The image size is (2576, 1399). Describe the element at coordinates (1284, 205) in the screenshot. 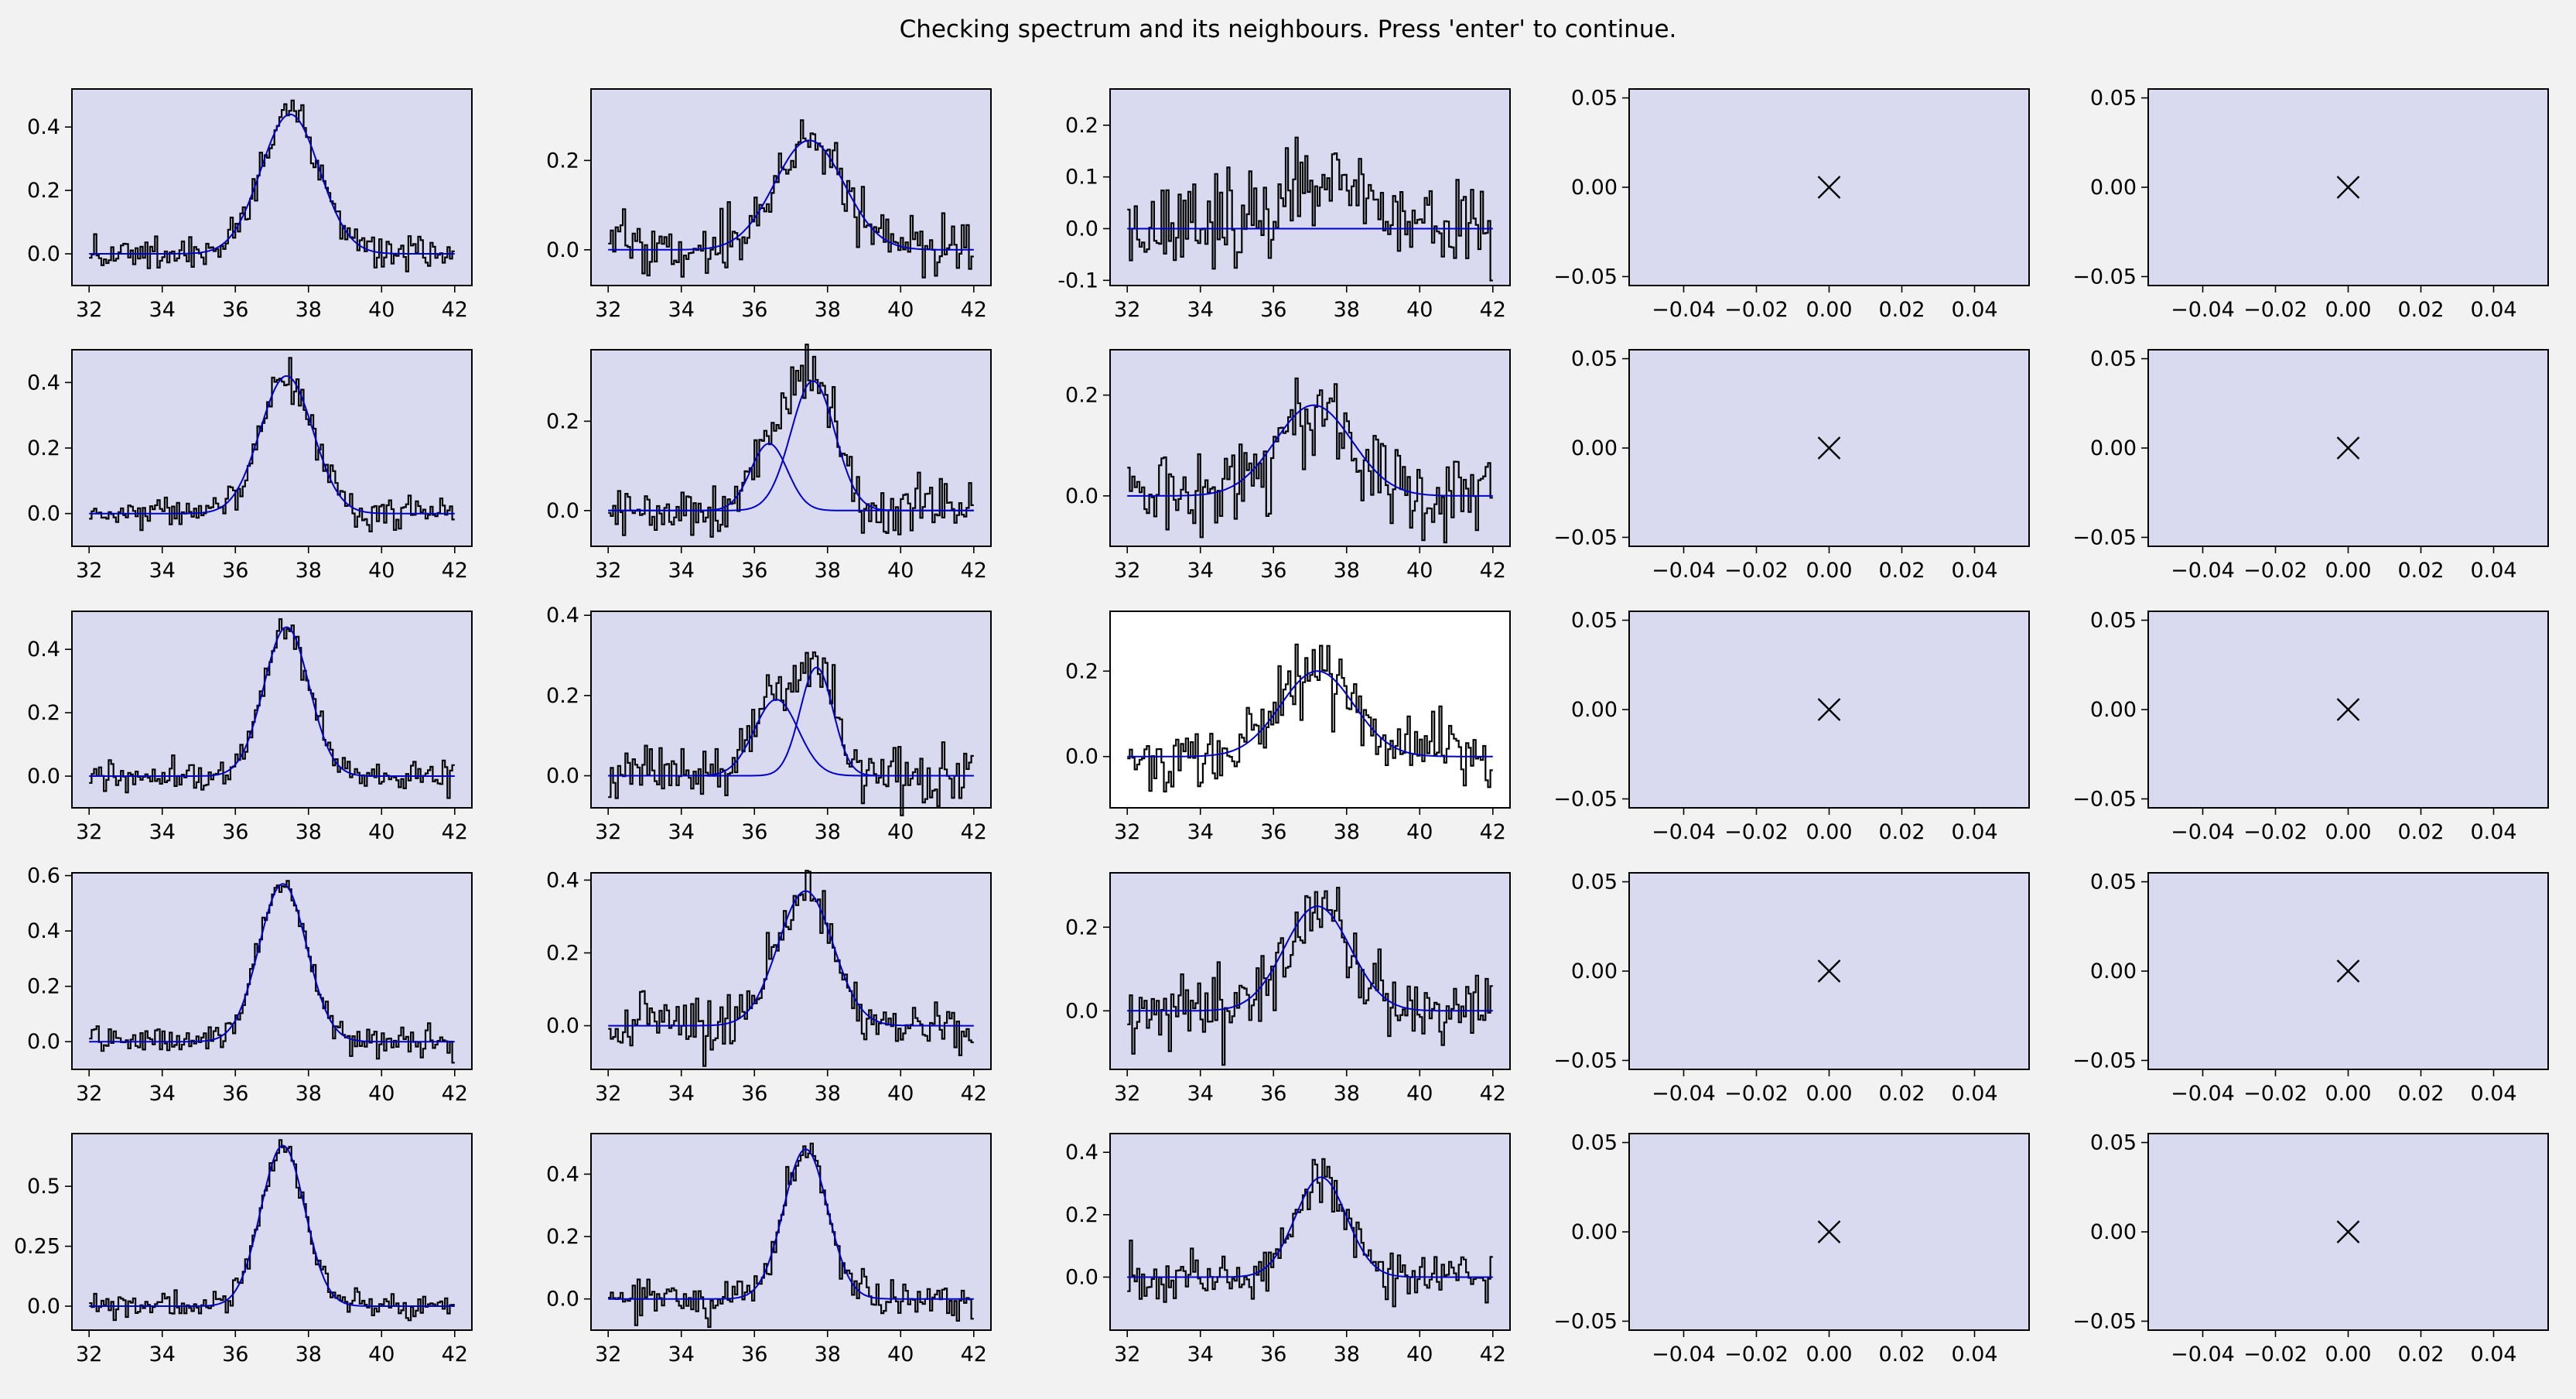

I see `subplot-r0-c2: 32 34 36 38 40 42 -0.1 0.0 0.1 0.2` at that location.